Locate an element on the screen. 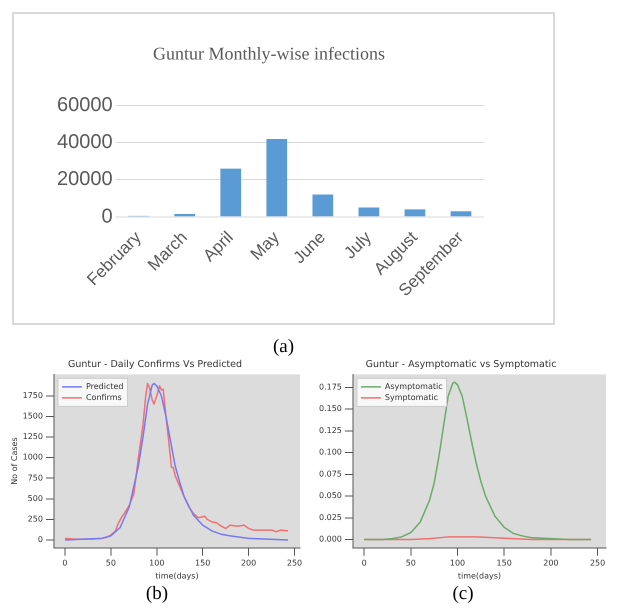 This screenshot has width=618, height=610. y-tick-label: 0.025 is located at coordinates (330, 517).